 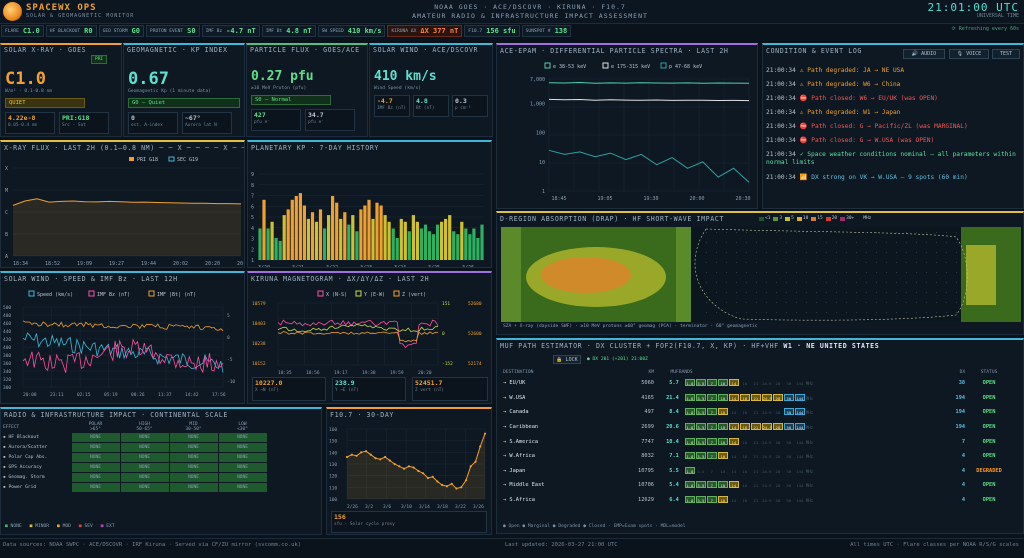 I want to click on band-chip: 1.8, so click(x=689, y=456).